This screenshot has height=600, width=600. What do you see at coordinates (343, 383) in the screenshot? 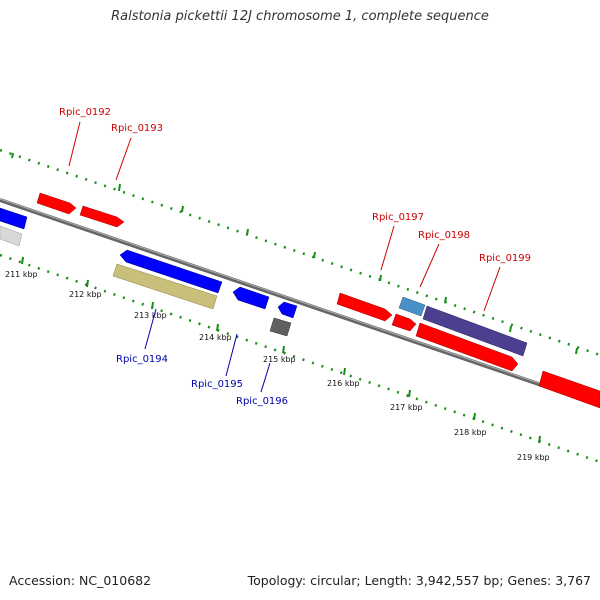
I see `tick-label-216: 216 kbp` at bounding box center [343, 383].